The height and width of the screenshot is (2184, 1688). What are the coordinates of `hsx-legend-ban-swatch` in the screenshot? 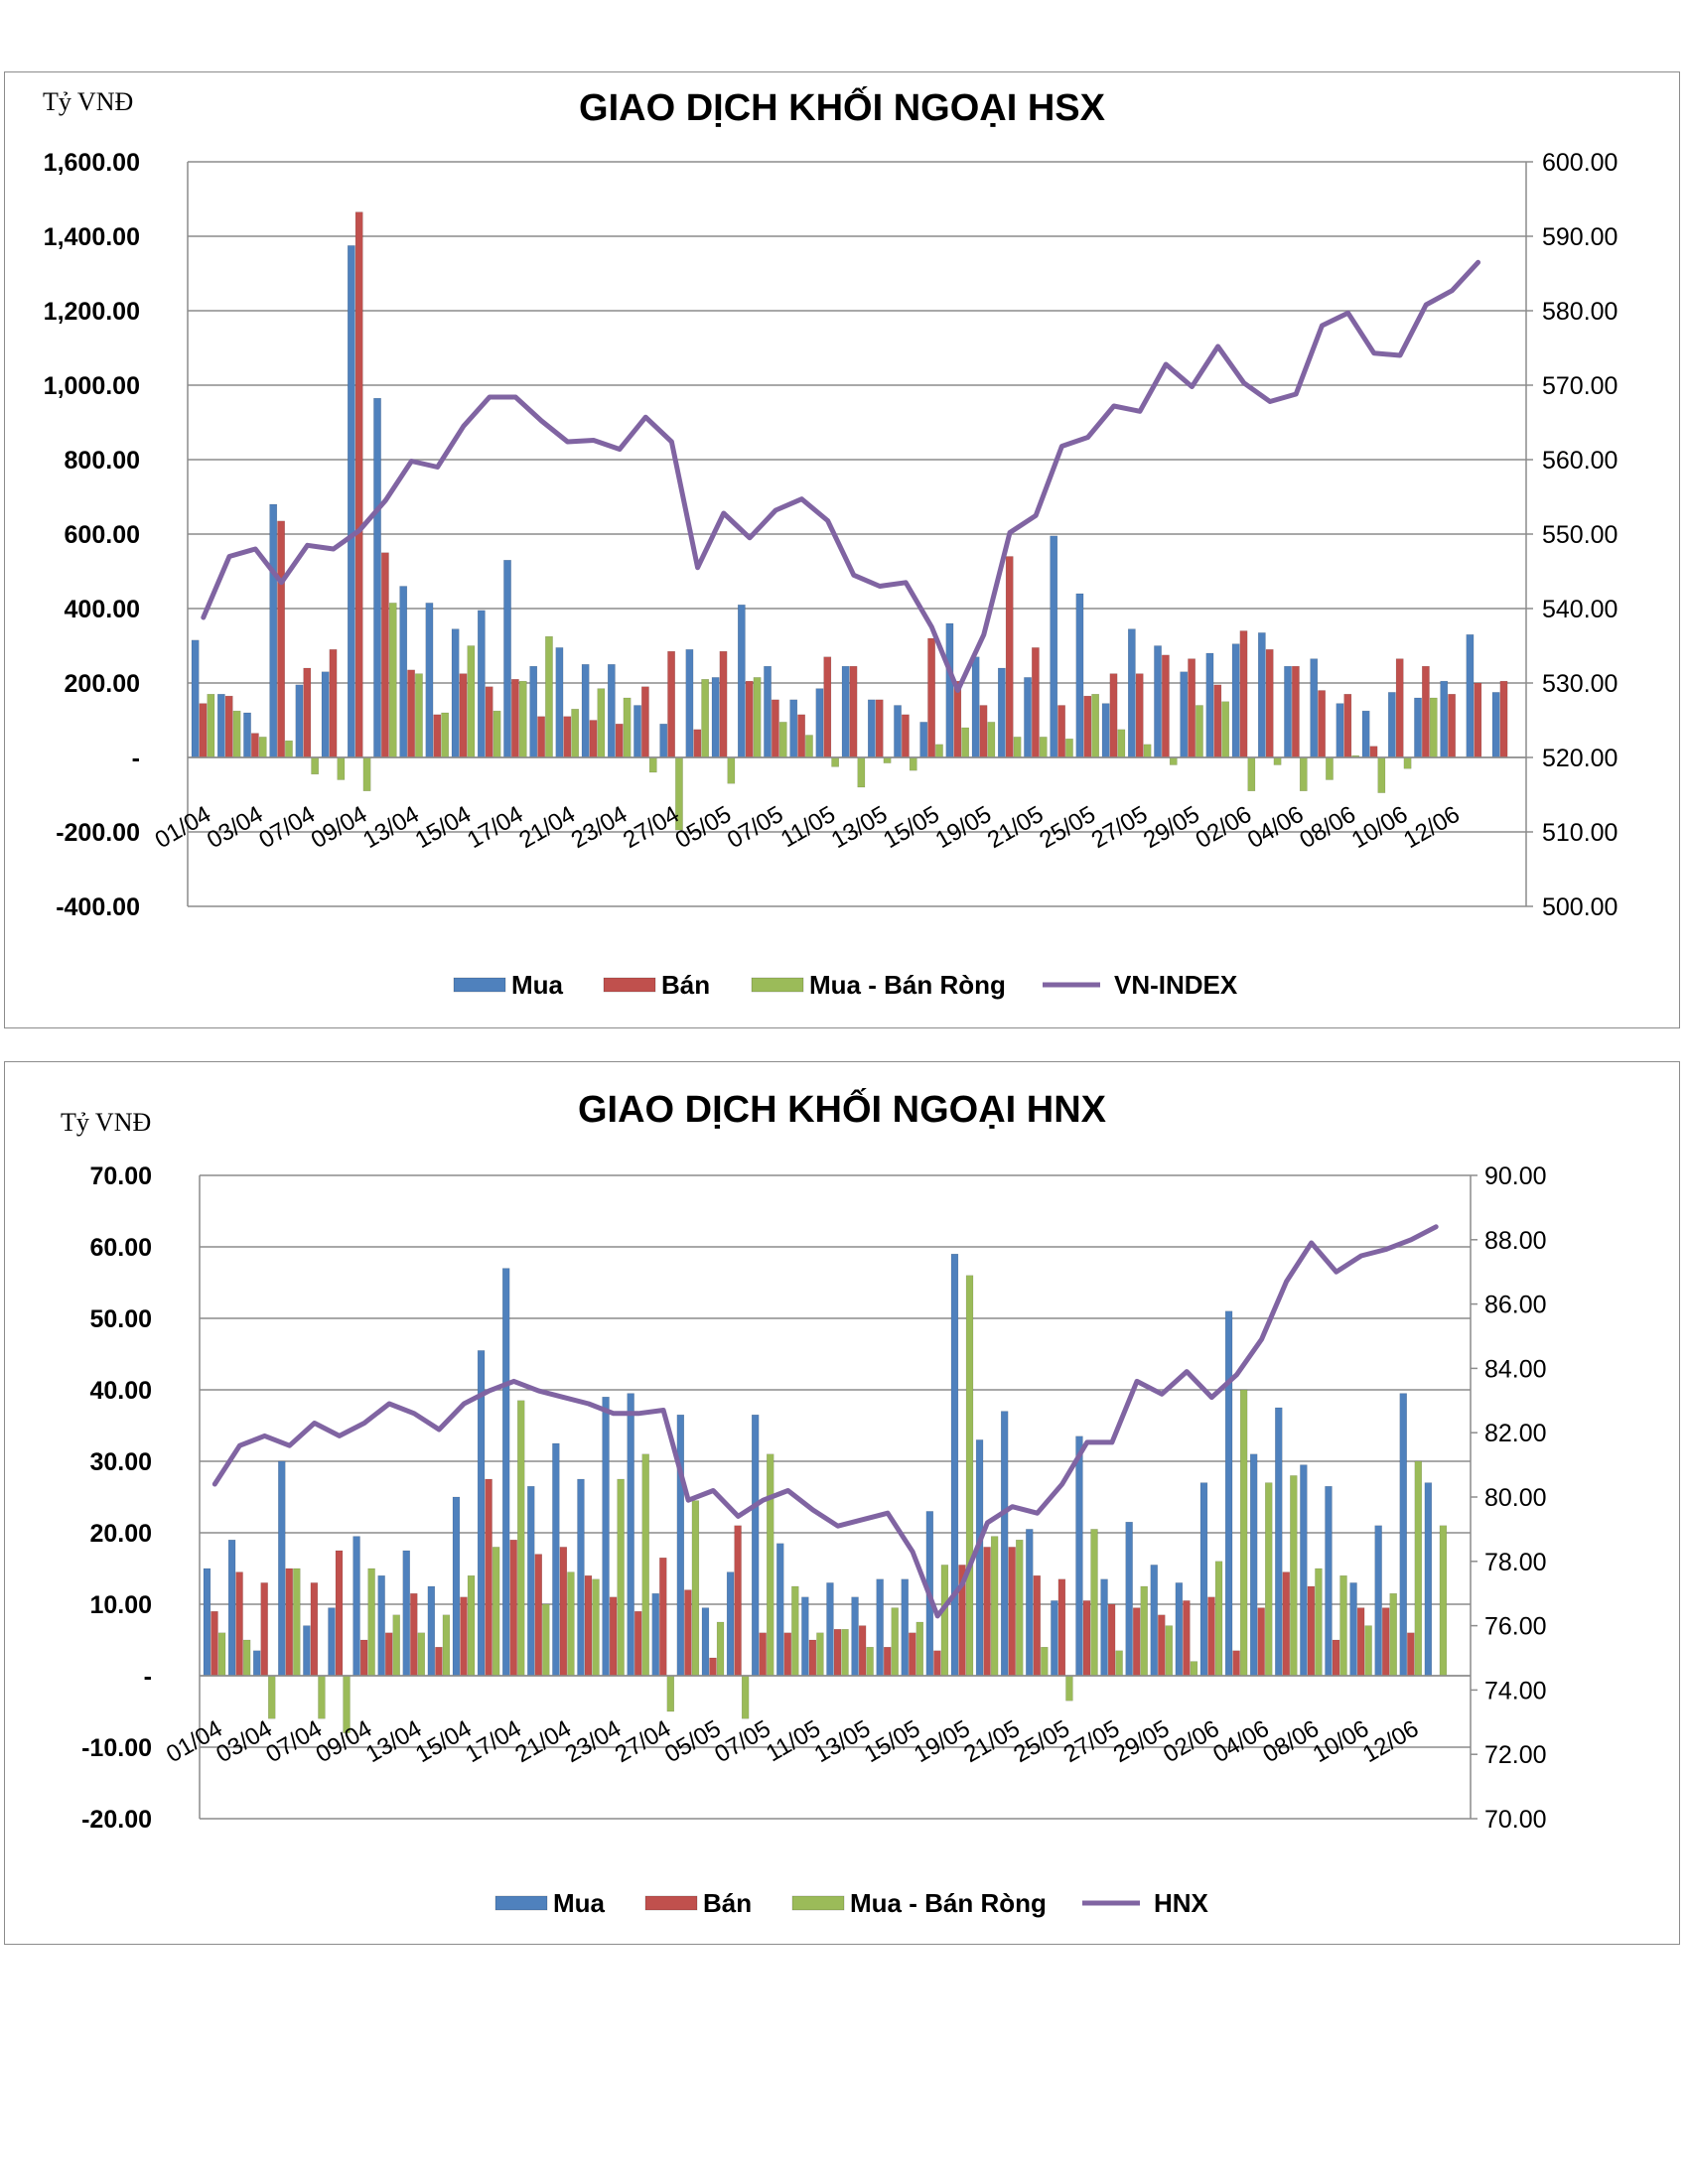 It's located at (629, 985).